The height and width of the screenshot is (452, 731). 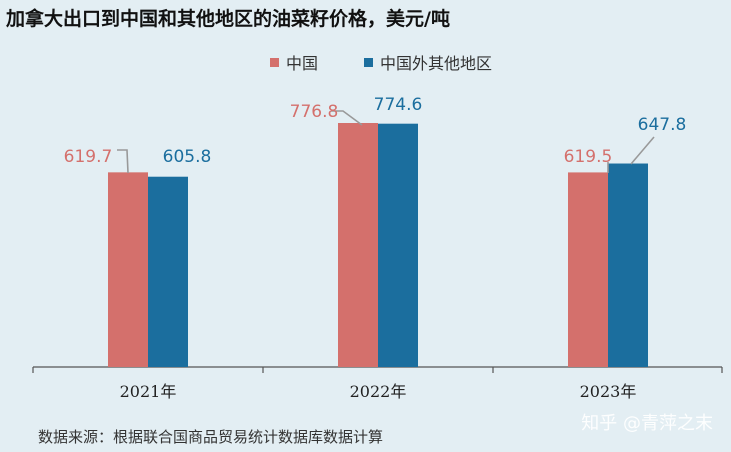 I want to click on data-label-china-2: 776.8, so click(x=314, y=112).